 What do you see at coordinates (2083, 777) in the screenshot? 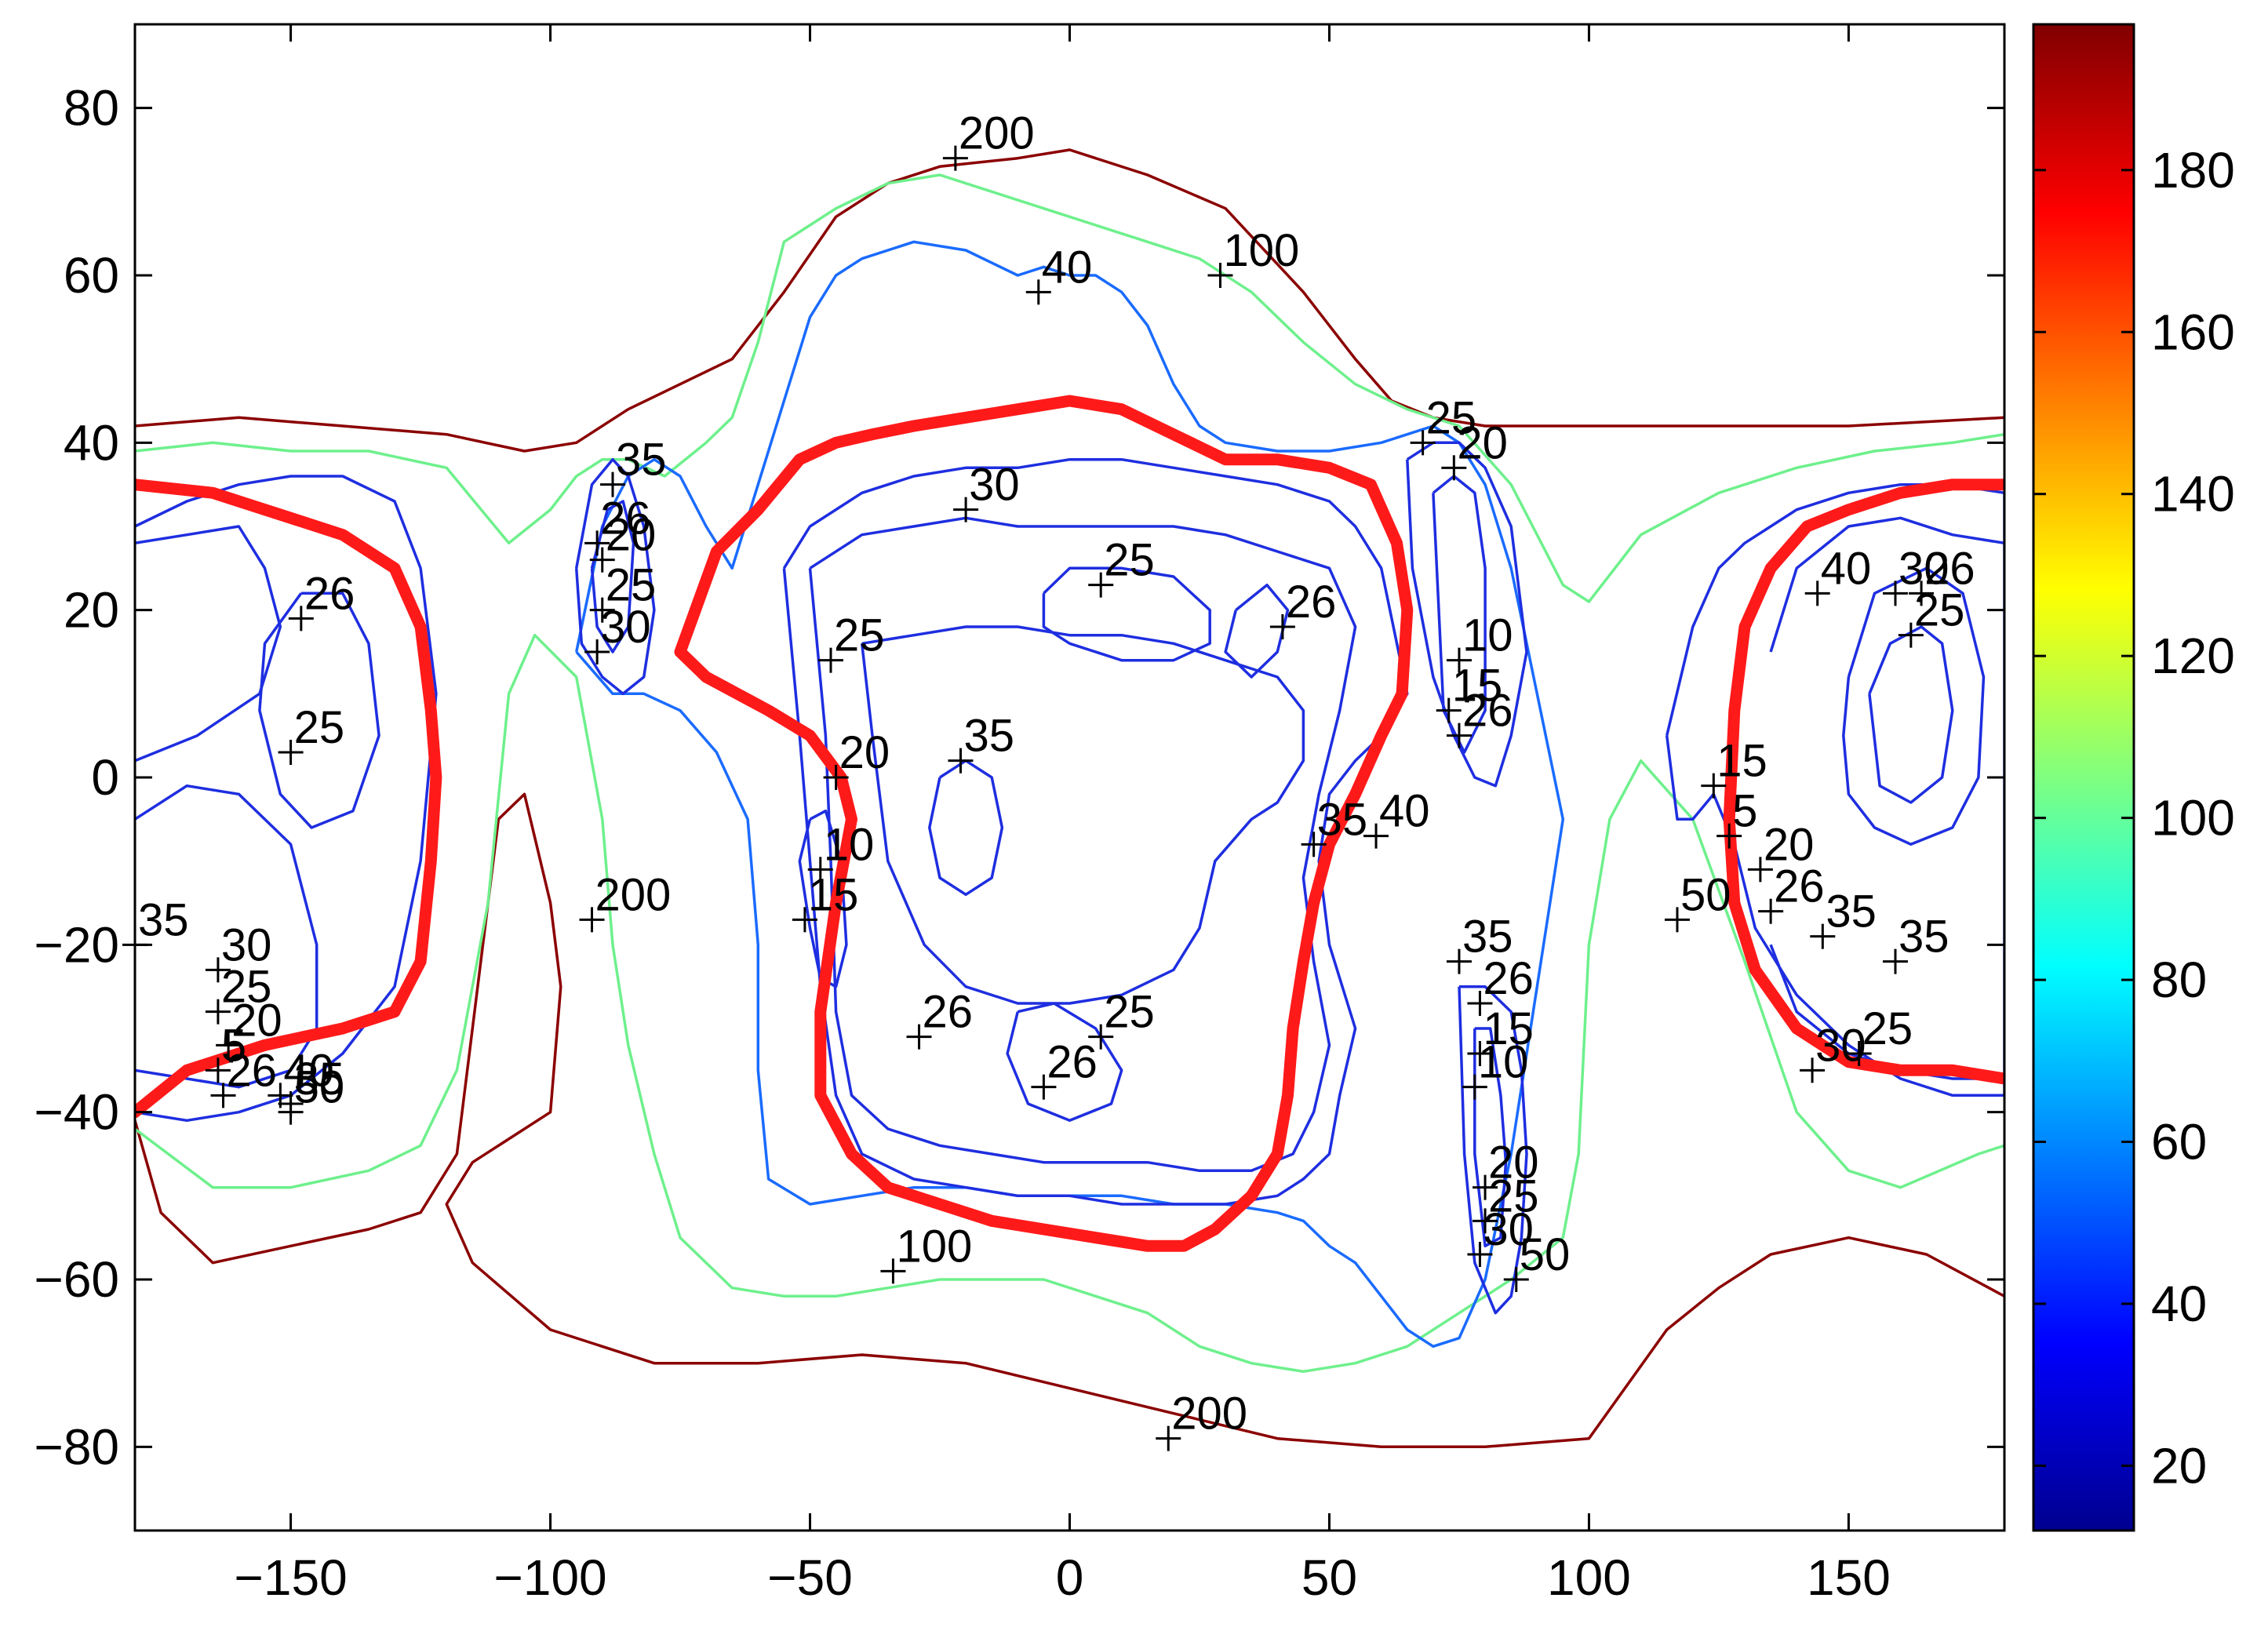
I see `colorbar` at bounding box center [2083, 777].